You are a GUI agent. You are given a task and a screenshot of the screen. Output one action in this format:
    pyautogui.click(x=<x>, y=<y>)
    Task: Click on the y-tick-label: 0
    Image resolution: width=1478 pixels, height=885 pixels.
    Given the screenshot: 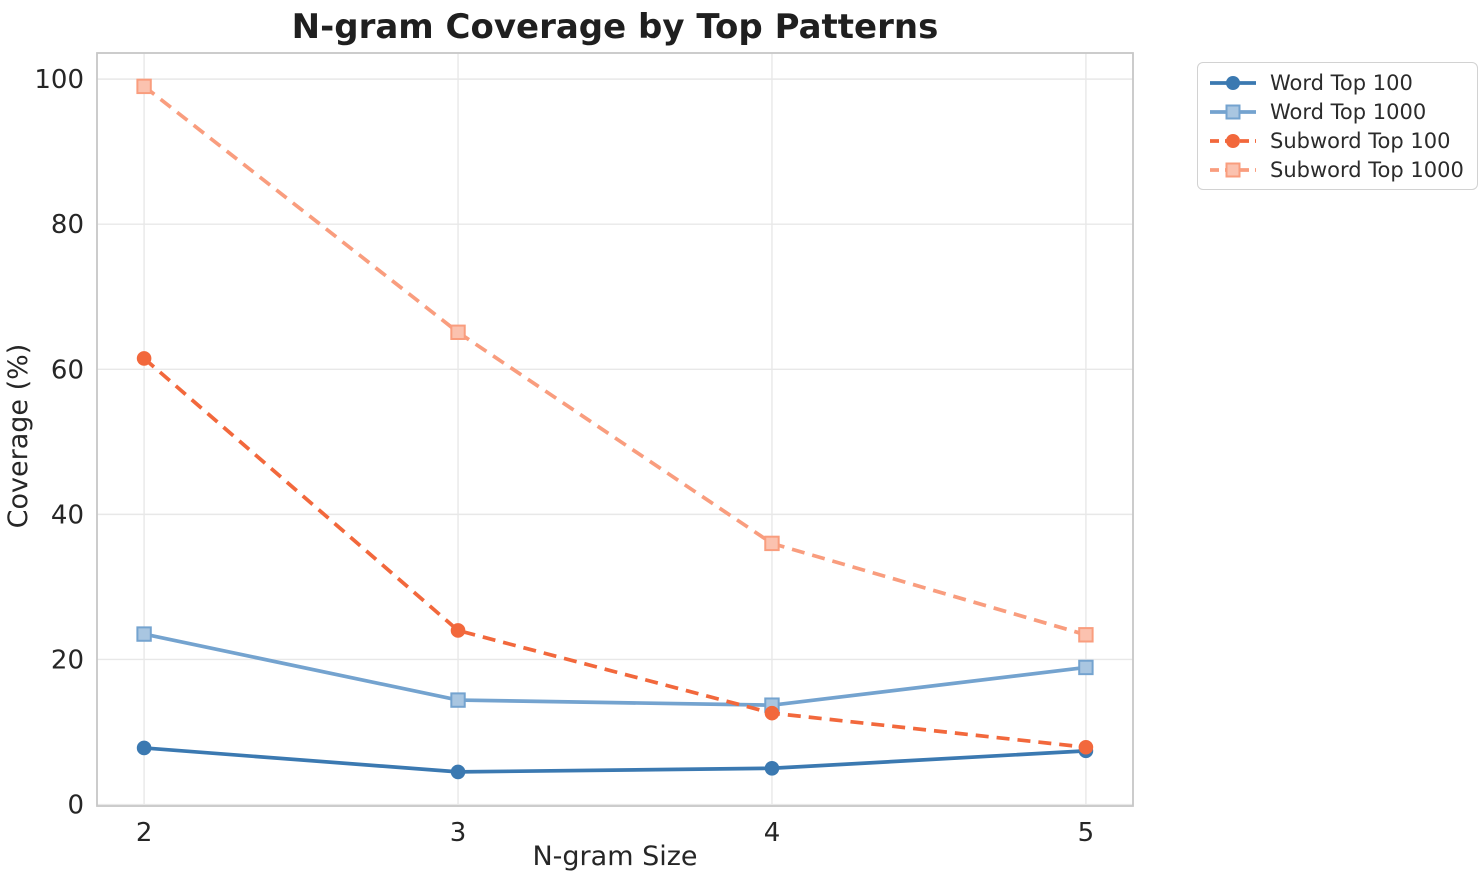 What is the action you would take?
    pyautogui.click(x=75, y=806)
    